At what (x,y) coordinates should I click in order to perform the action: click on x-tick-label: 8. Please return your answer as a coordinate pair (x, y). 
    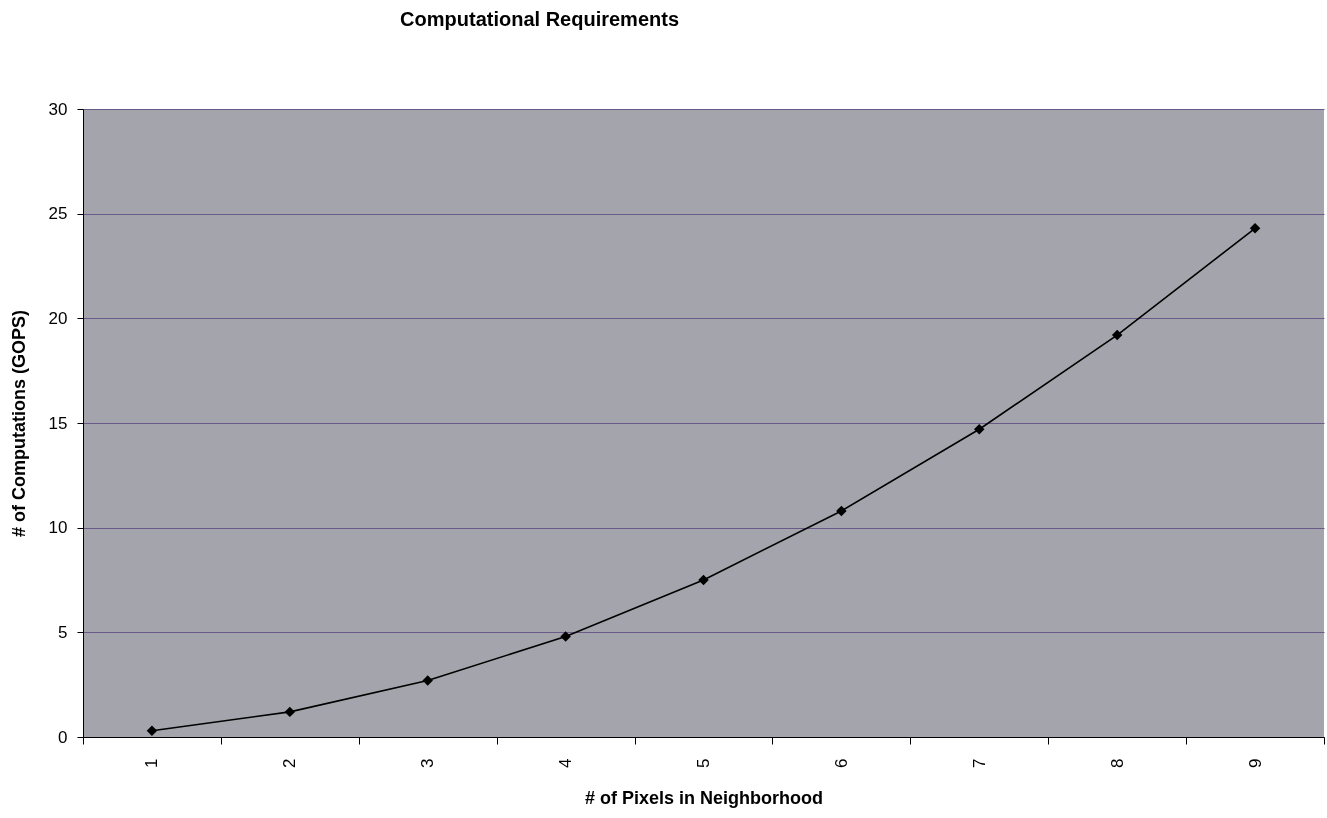
    Looking at the image, I should click on (1117, 763).